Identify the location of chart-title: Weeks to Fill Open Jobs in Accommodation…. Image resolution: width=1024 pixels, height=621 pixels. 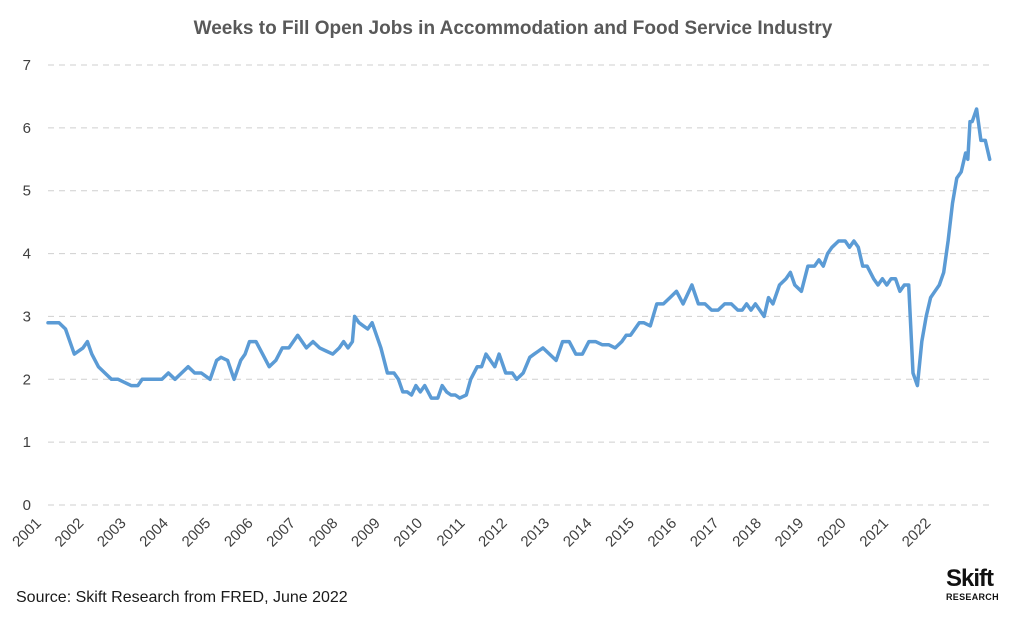
(513, 28).